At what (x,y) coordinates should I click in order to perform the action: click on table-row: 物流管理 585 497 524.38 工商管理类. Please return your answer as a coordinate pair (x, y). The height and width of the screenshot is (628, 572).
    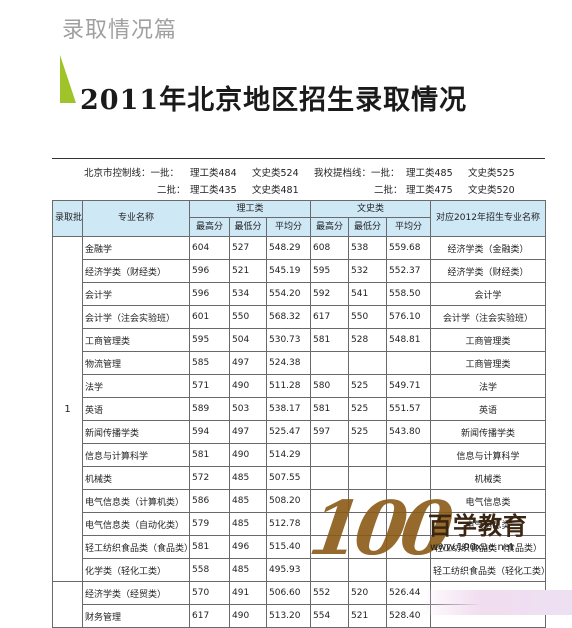
    Looking at the image, I should click on (299, 363).